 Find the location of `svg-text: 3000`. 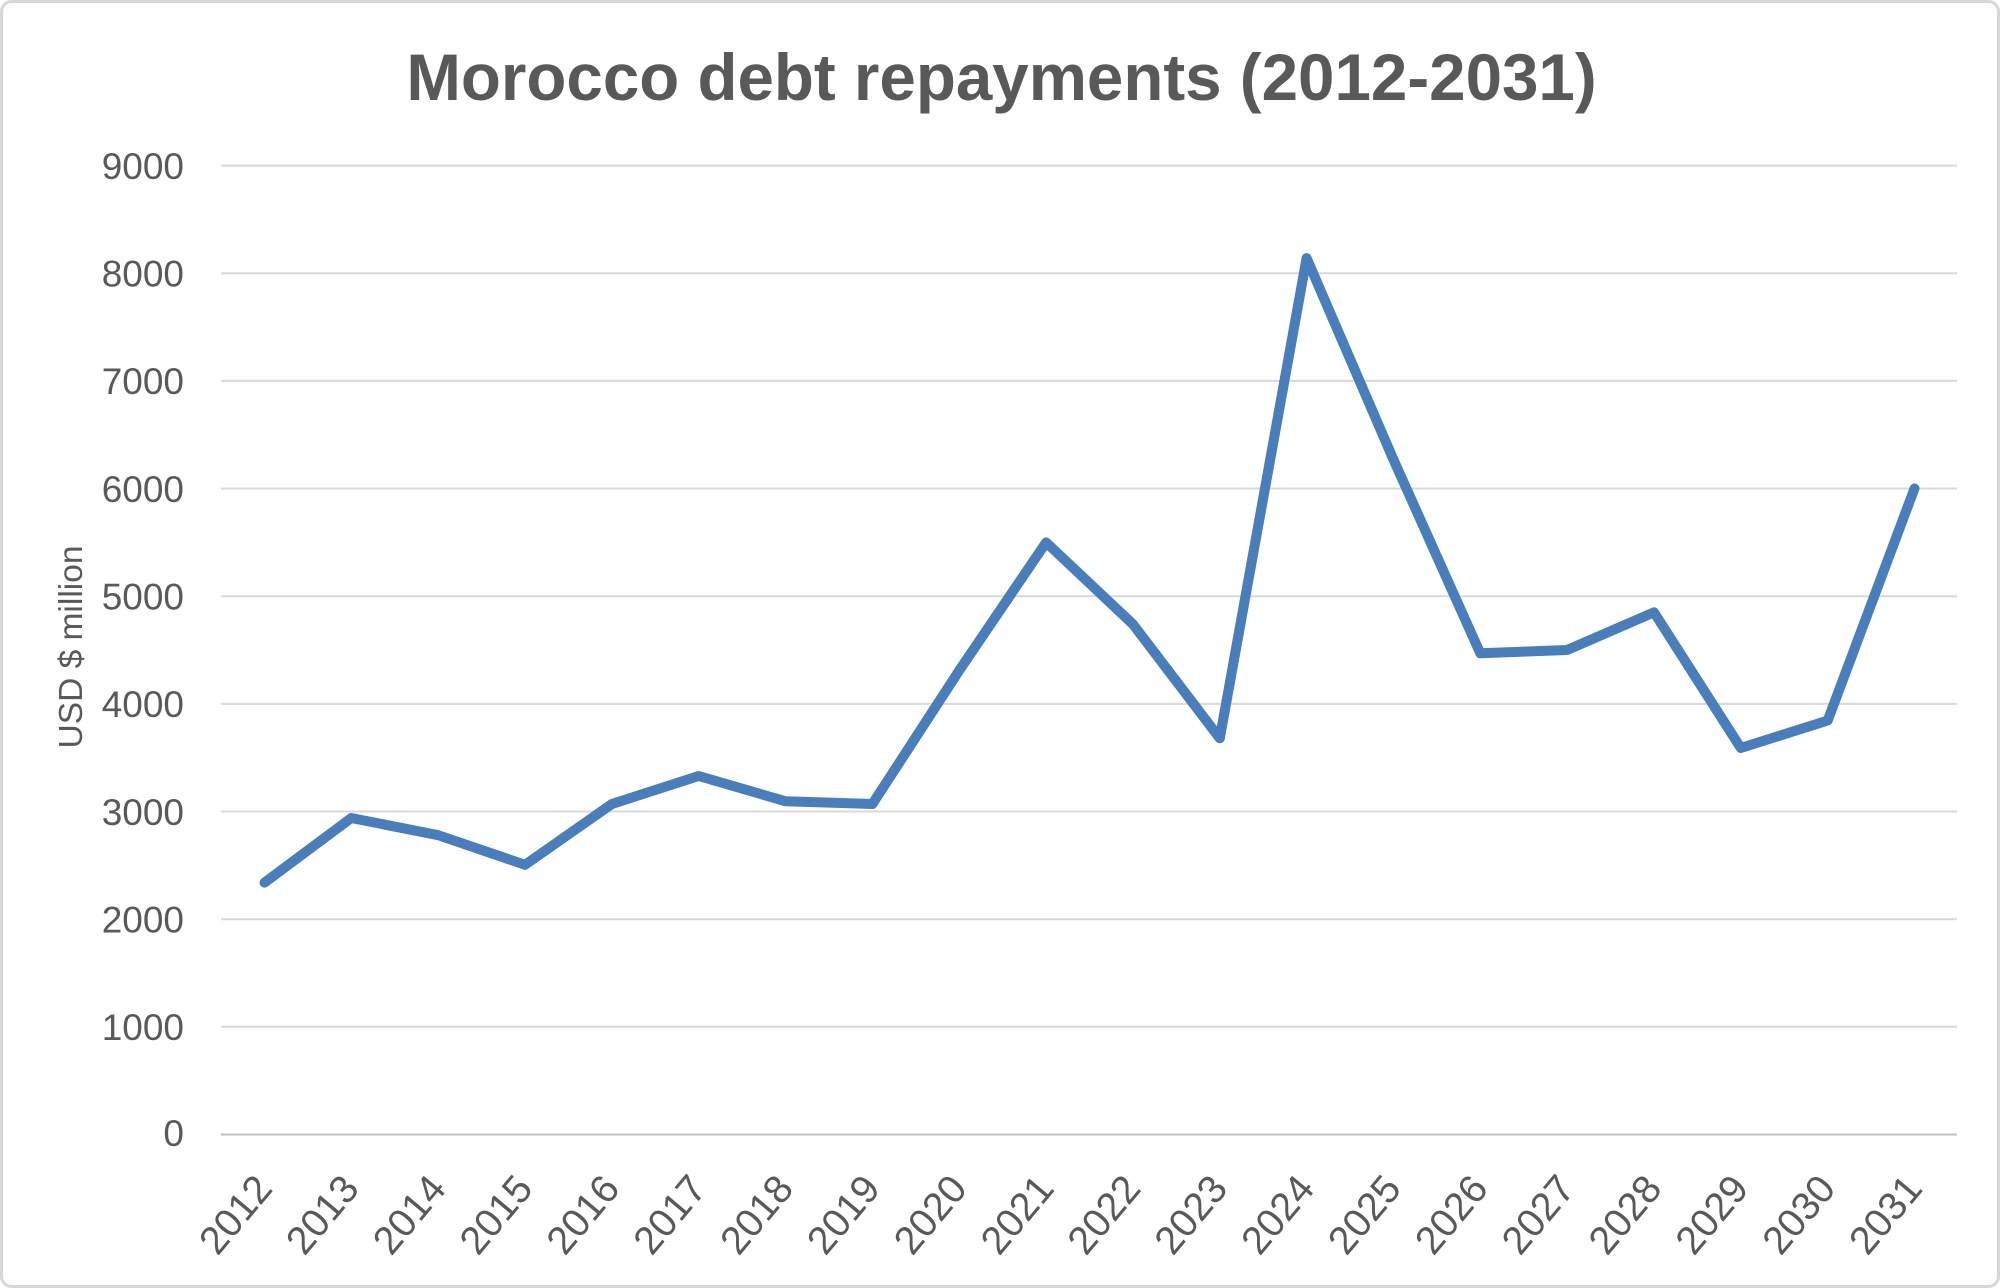

svg-text: 3000 is located at coordinates (143, 812).